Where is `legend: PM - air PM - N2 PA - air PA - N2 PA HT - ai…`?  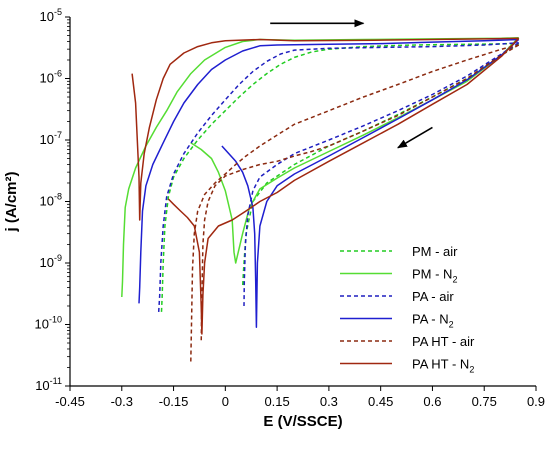 legend: PM - air PM - N2 PA - air PA - N2 PA HT - ai… is located at coordinates (407, 309).